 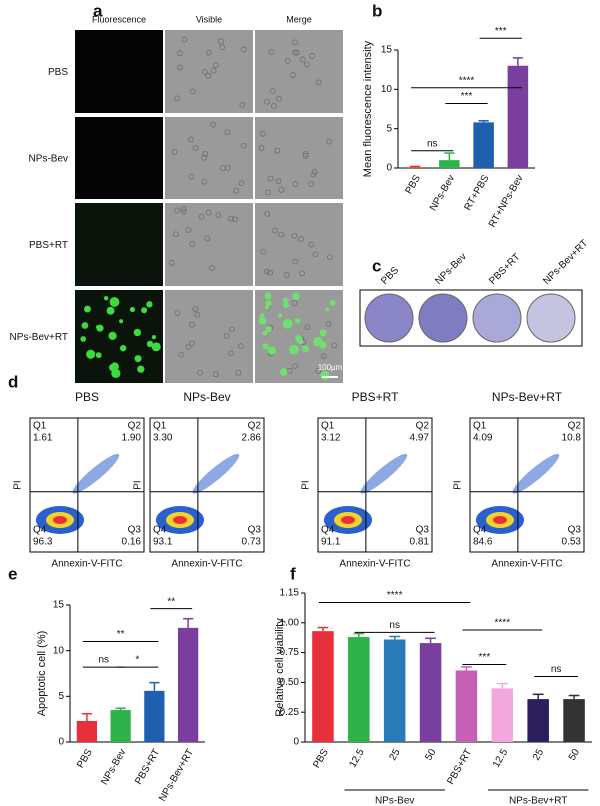 What do you see at coordinates (290, 593) in the screenshot?
I see `y-tick-label: 1.15` at bounding box center [290, 593].